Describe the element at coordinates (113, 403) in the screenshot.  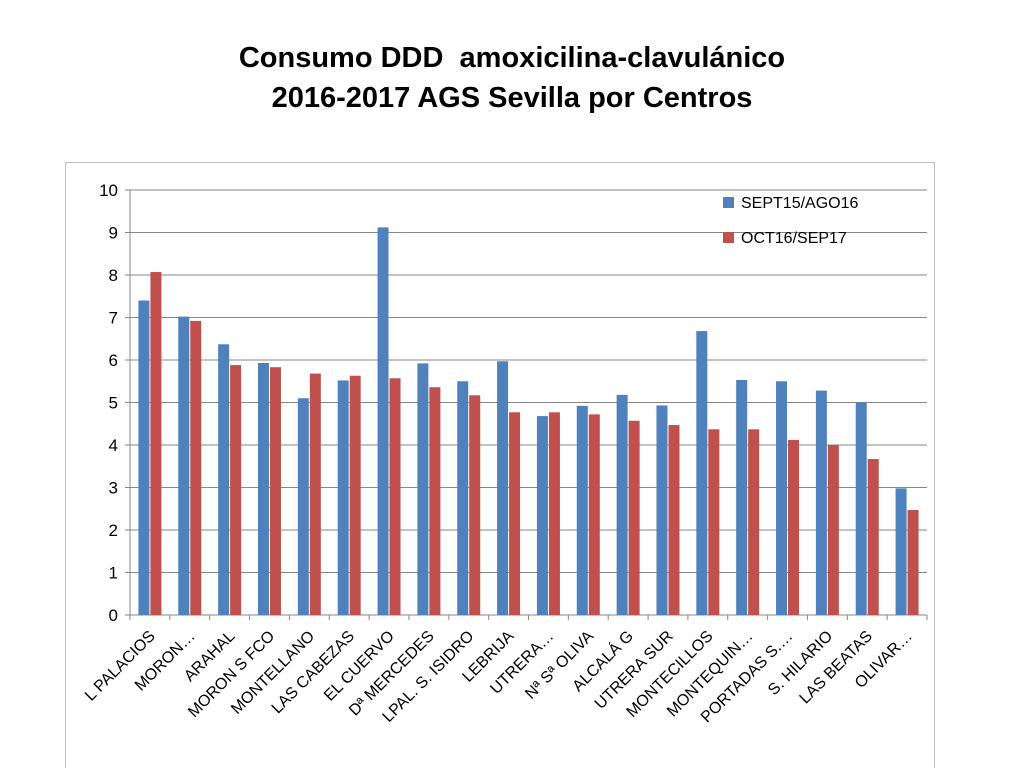
I see `y-tick-label: 5` at that location.